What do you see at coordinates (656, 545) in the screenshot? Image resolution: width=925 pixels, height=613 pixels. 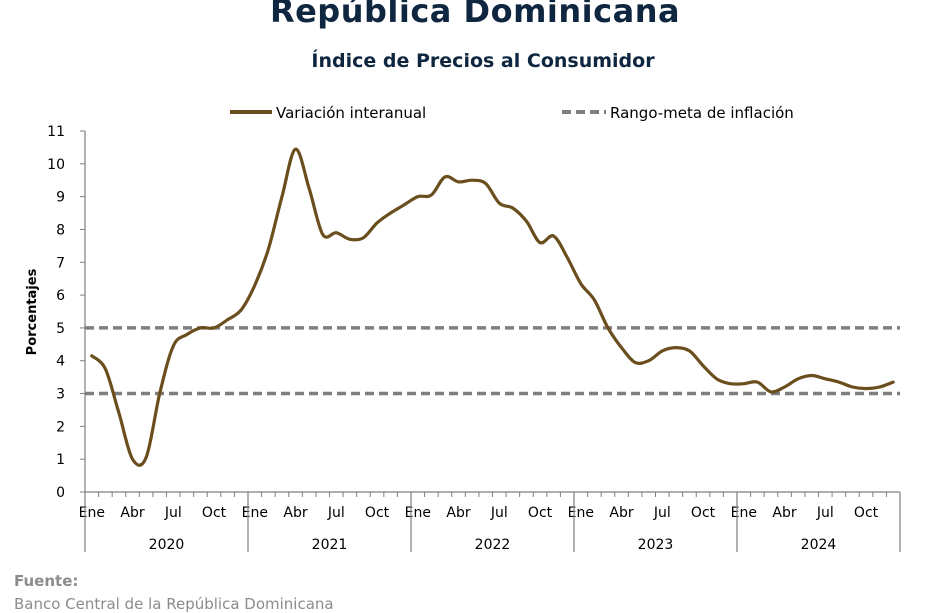 I see `year-label: 2023` at bounding box center [656, 545].